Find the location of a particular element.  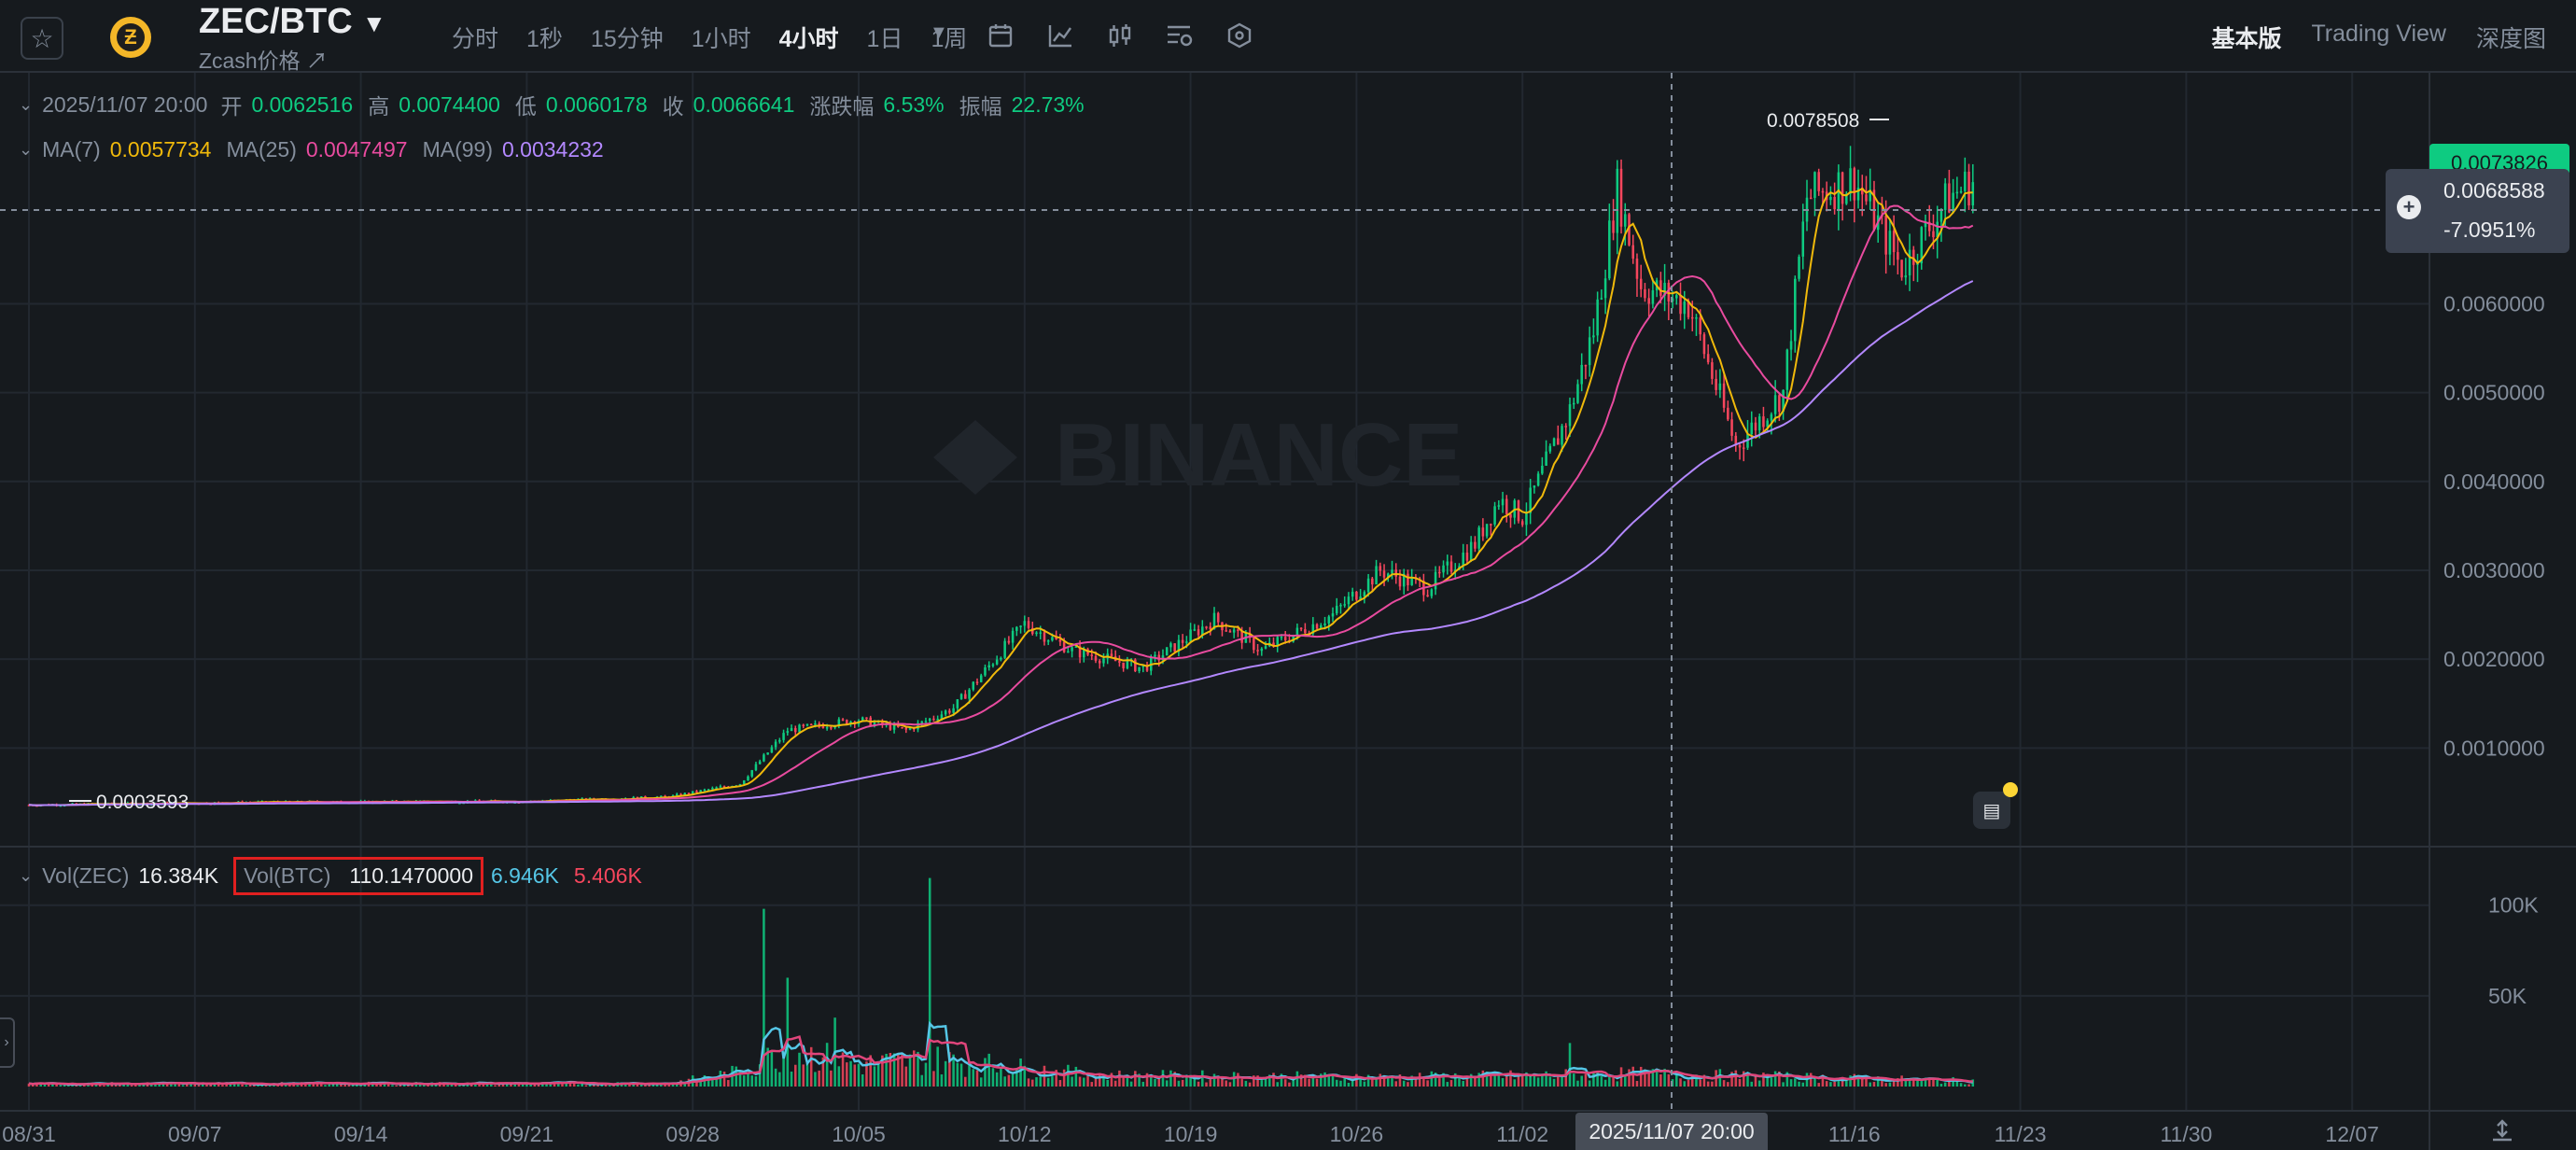

add-order-plus-icon: + is located at coordinates (2409, 207).